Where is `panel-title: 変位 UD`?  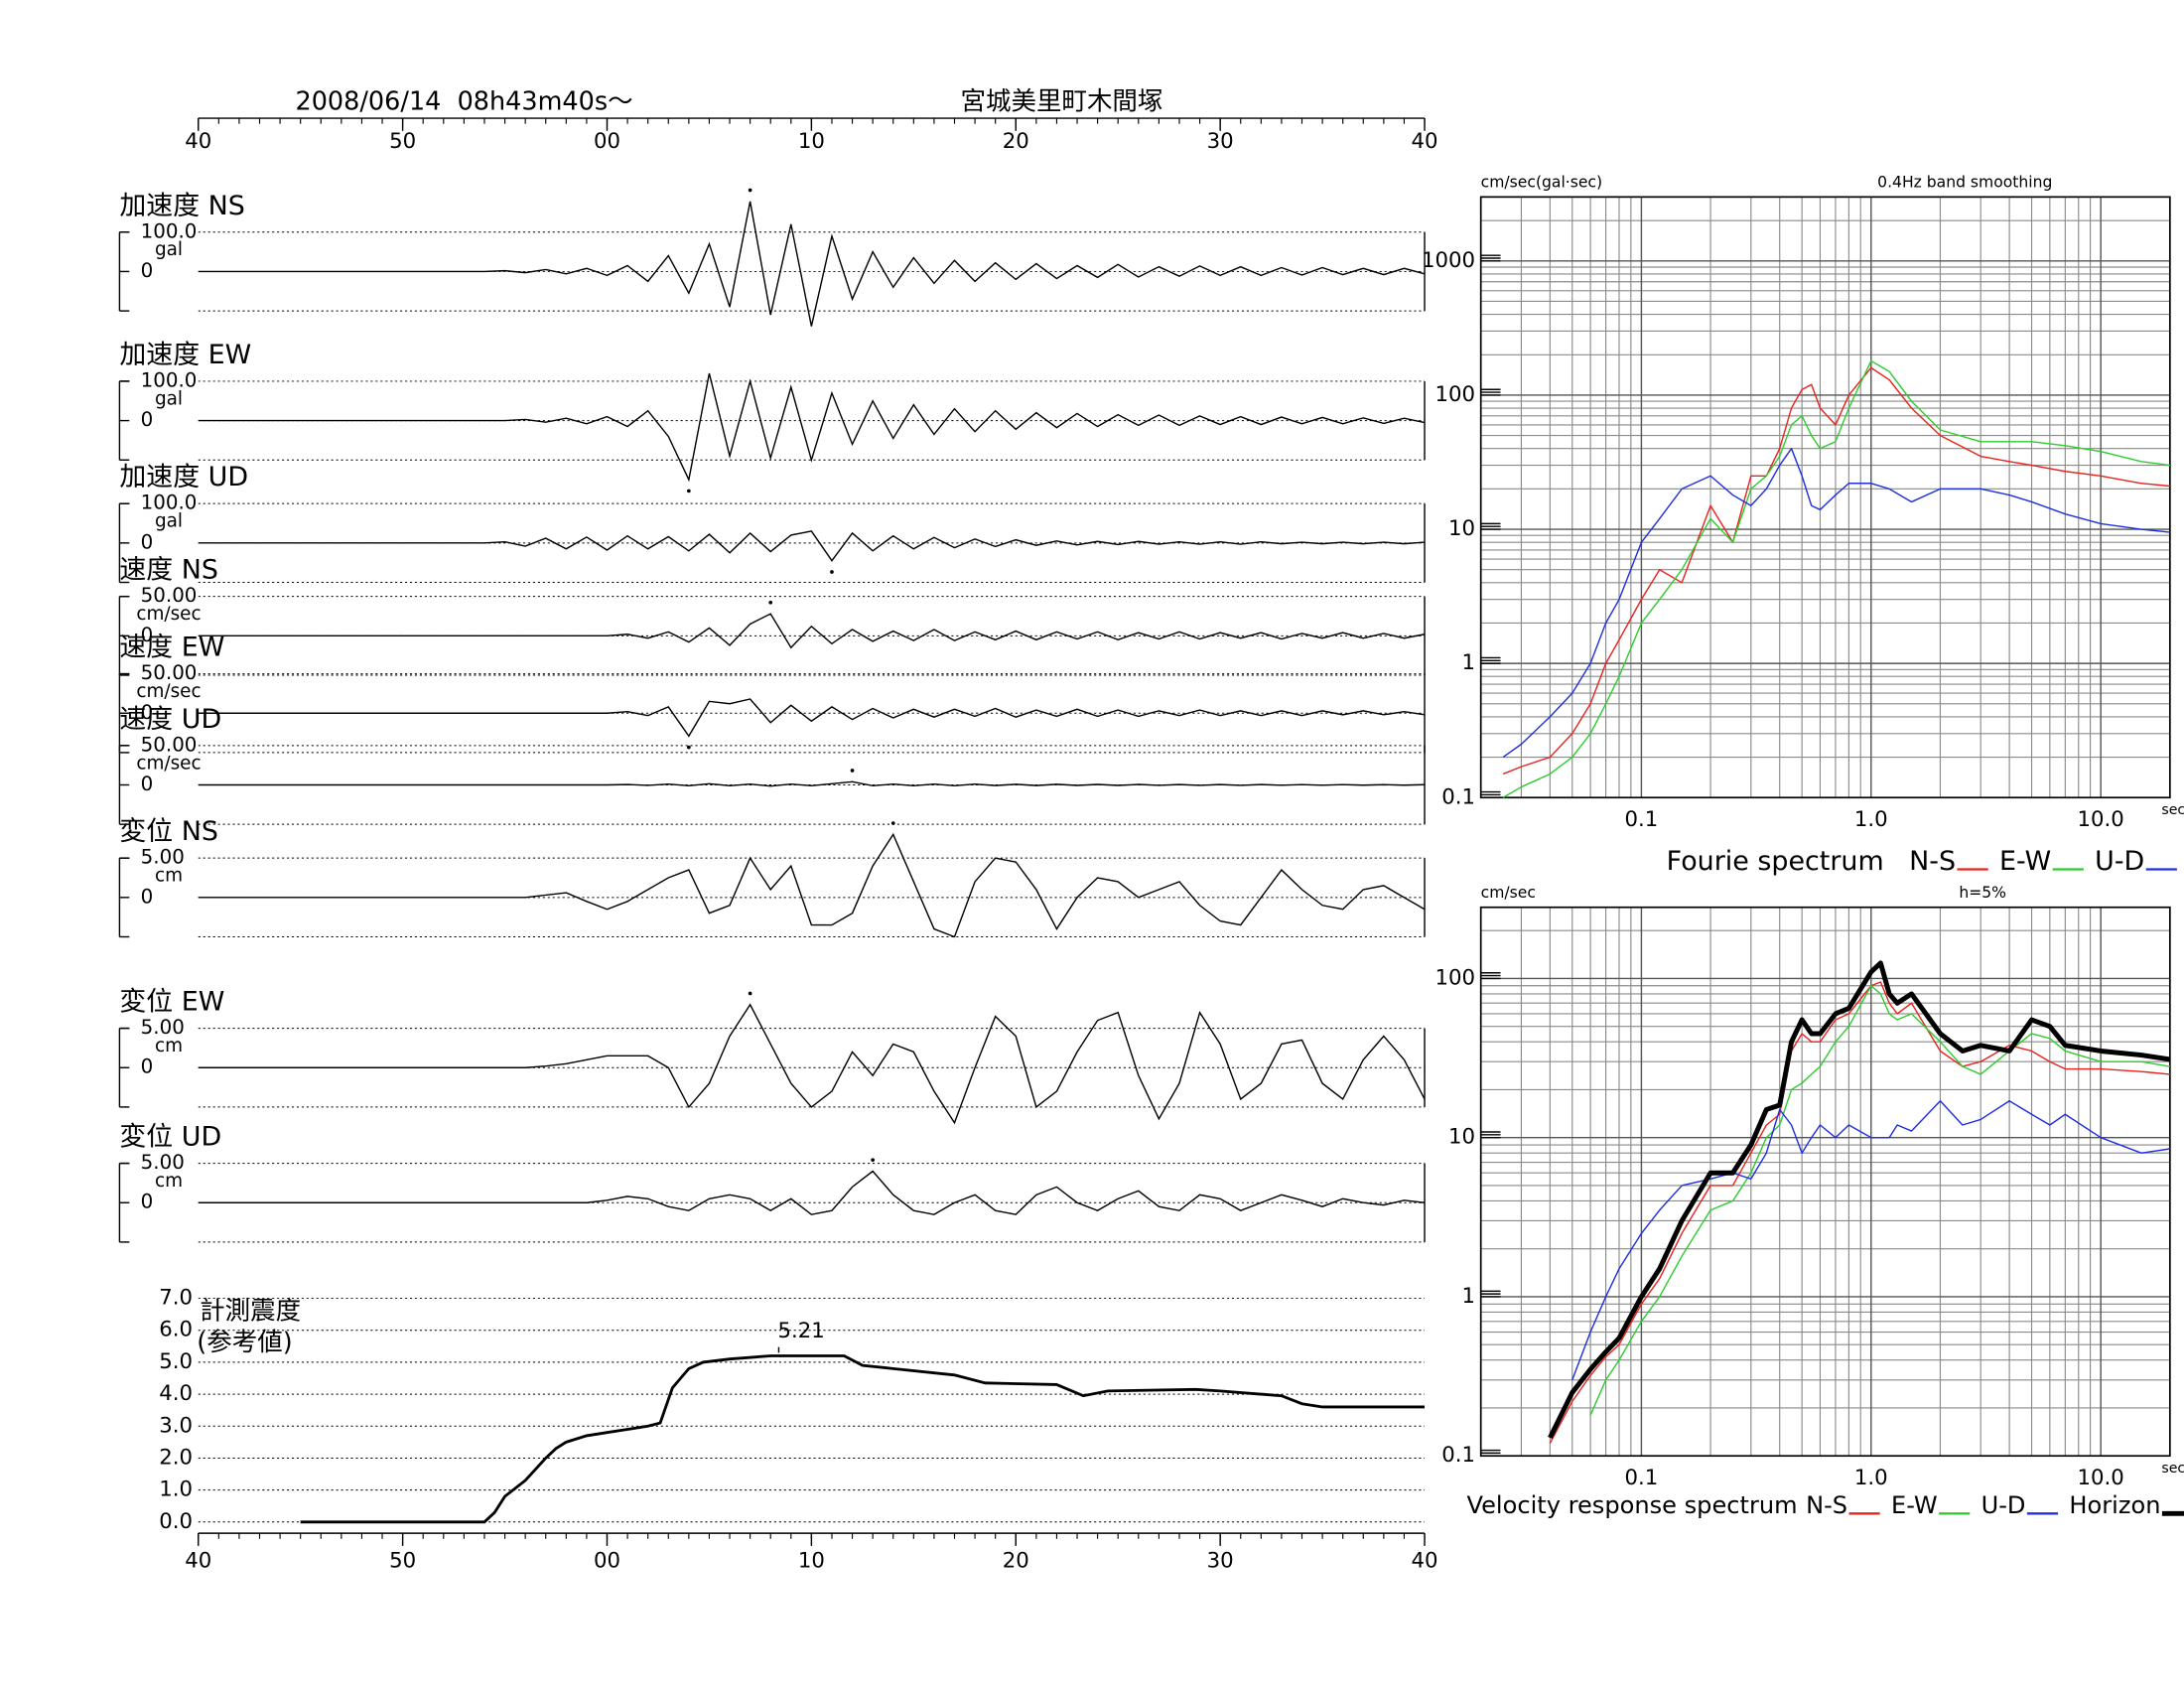
panel-title: 変位 UD is located at coordinates (170, 1137).